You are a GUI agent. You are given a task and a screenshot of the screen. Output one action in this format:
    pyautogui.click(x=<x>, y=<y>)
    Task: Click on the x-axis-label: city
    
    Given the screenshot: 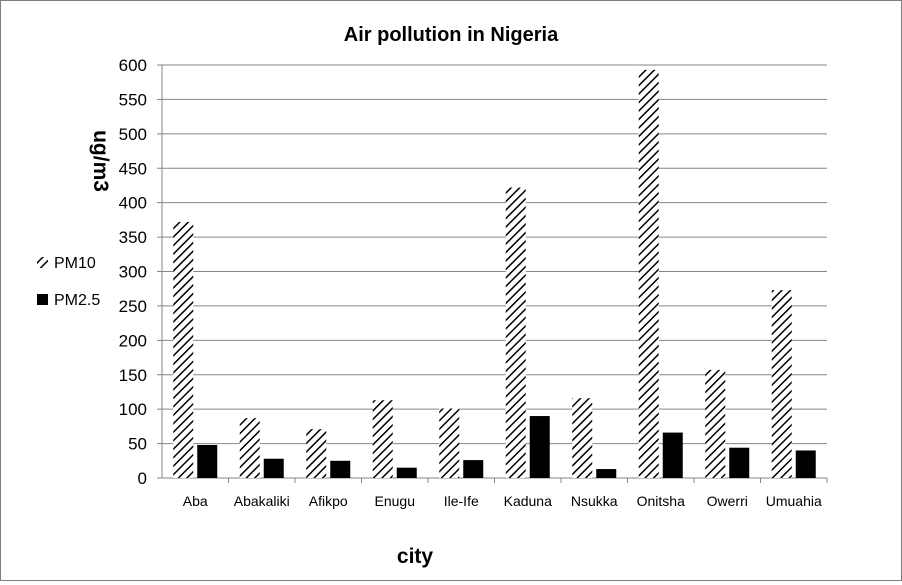 What is the action you would take?
    pyautogui.click(x=415, y=556)
    